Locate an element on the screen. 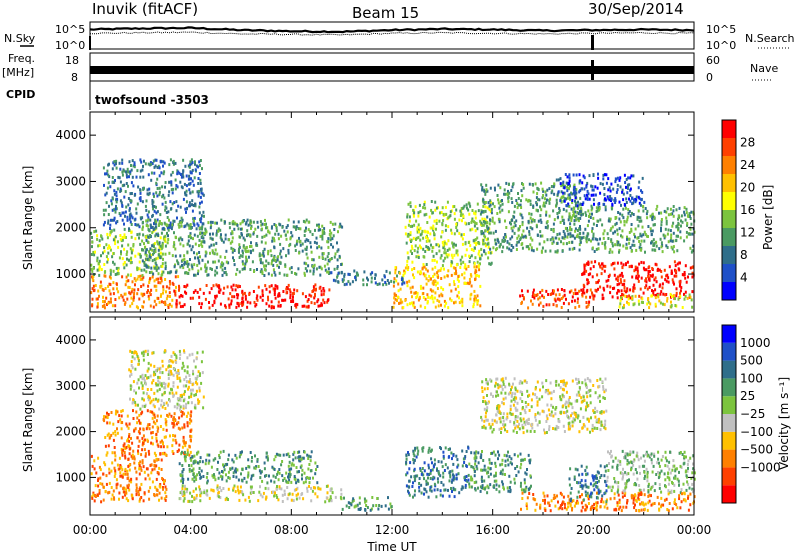 This screenshot has width=800, height=554. colorbar-tick-label: 12 is located at coordinates (747, 233).